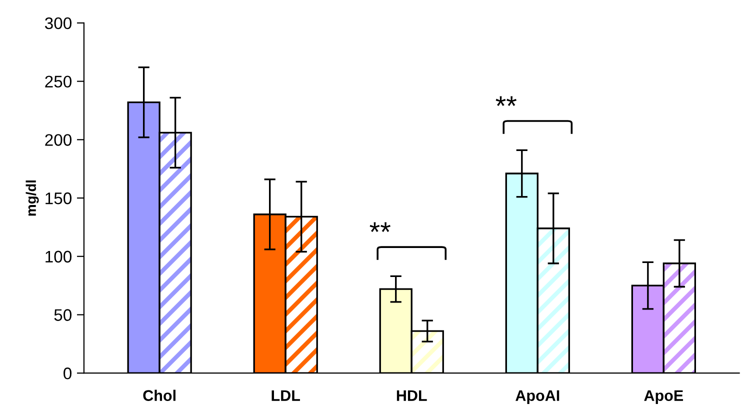 This screenshot has width=743, height=410. What do you see at coordinates (58, 82) in the screenshot?
I see `y-tick-label: 250` at bounding box center [58, 82].